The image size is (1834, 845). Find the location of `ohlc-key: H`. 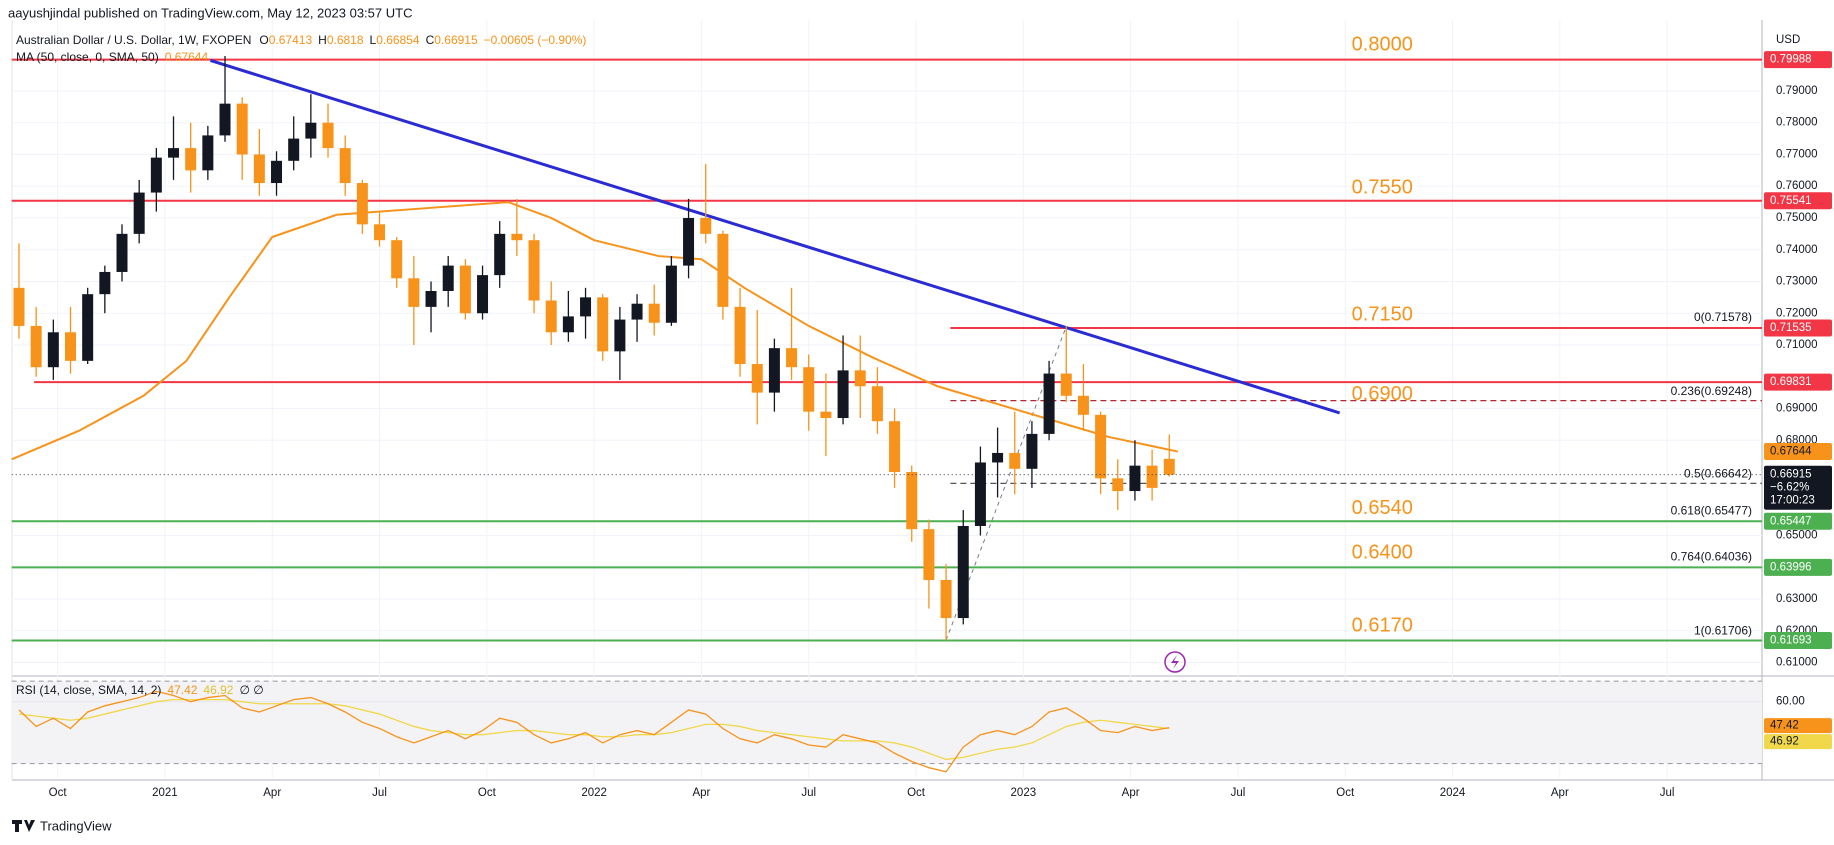

ohlc-key: H is located at coordinates (322, 40).